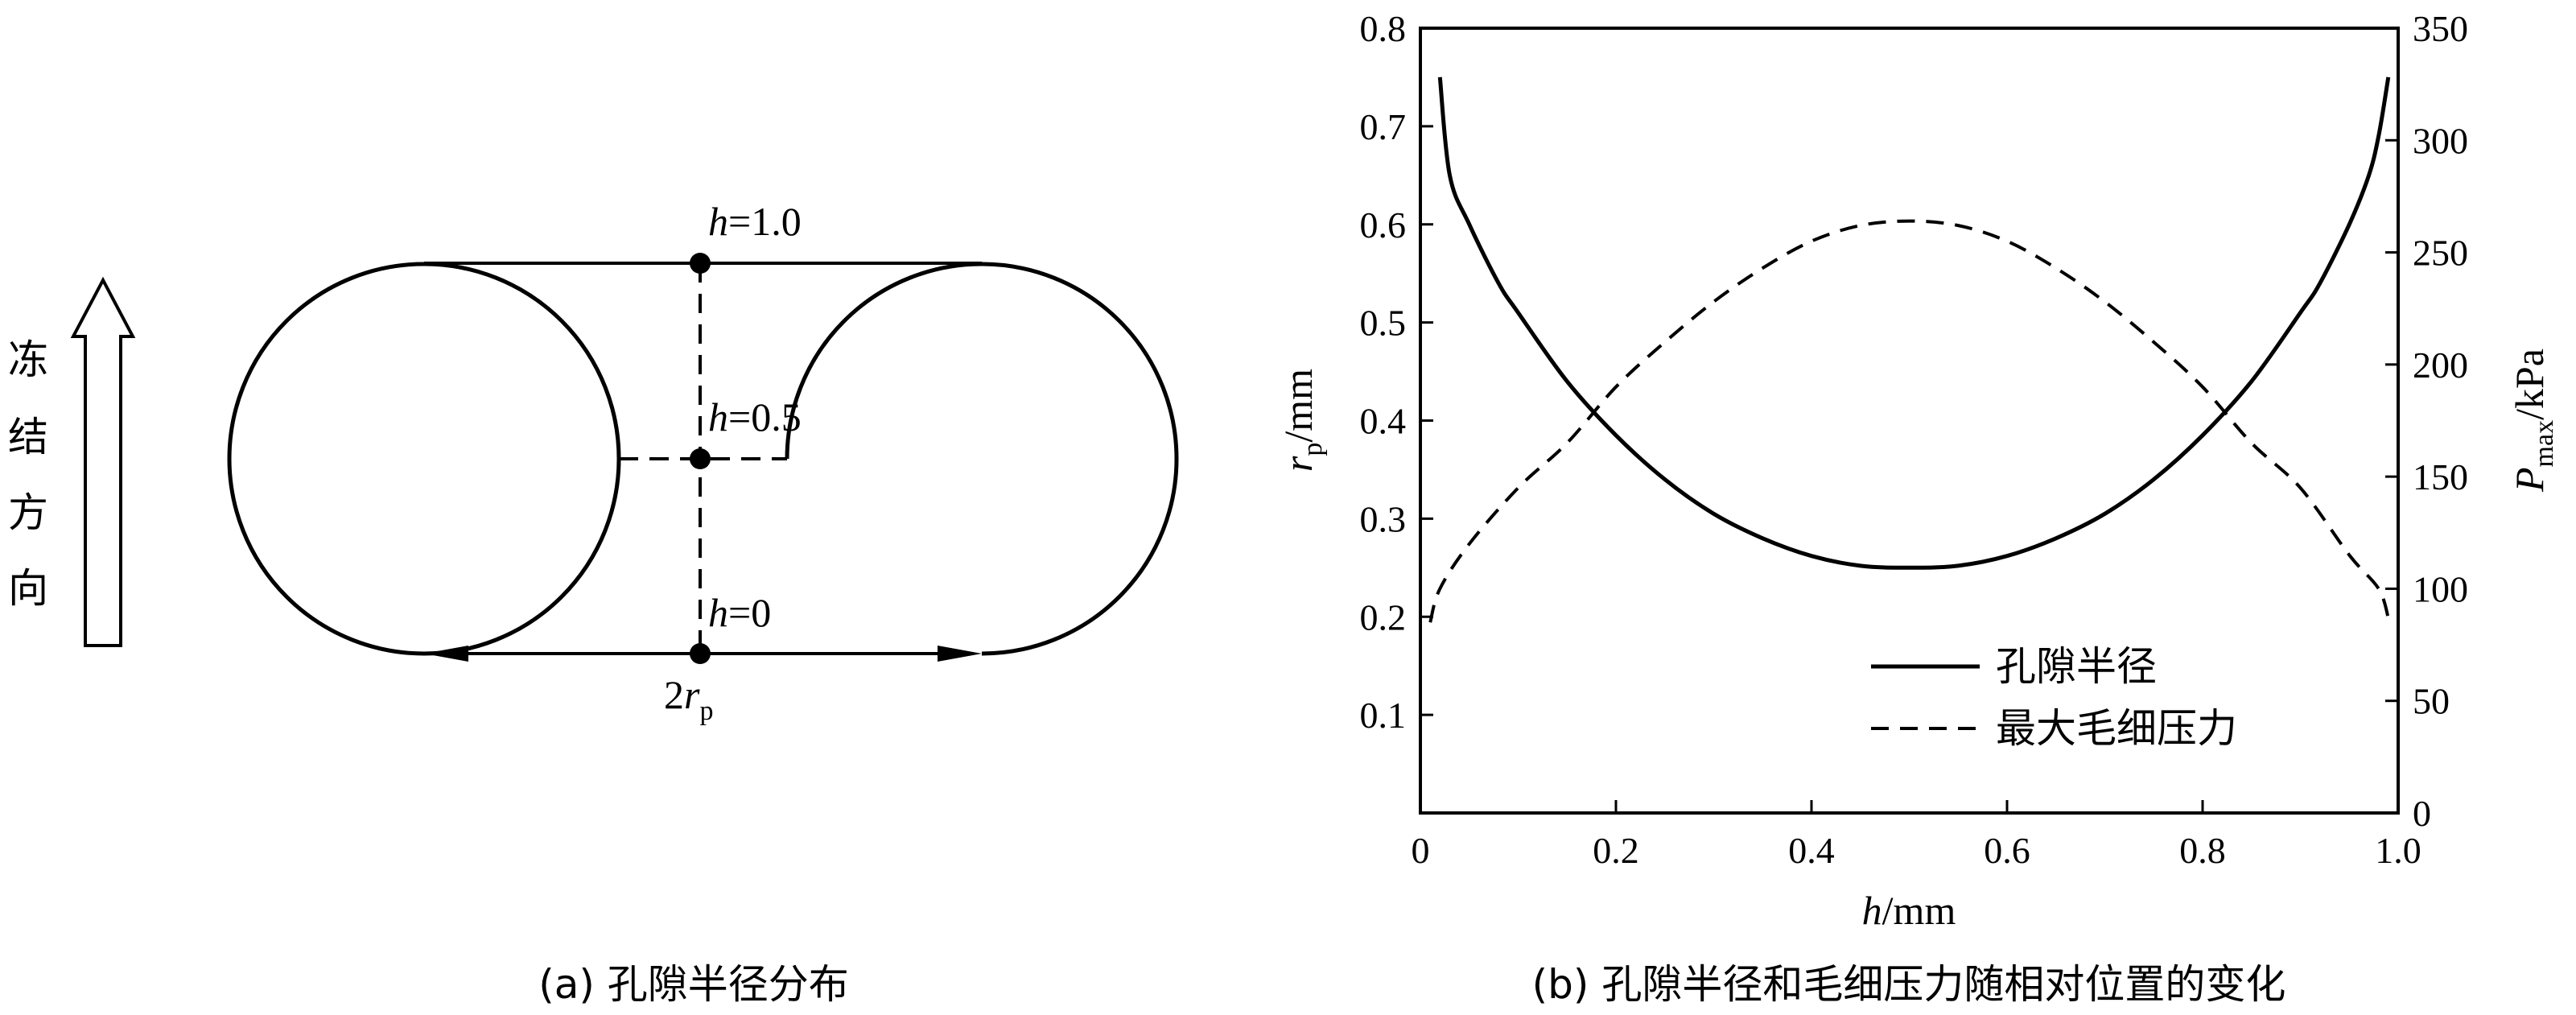 Image resolution: width=2576 pixels, height=1015 pixels. Describe the element at coordinates (2398, 850) in the screenshot. I see `x-tick-label-5: 1.0` at that location.